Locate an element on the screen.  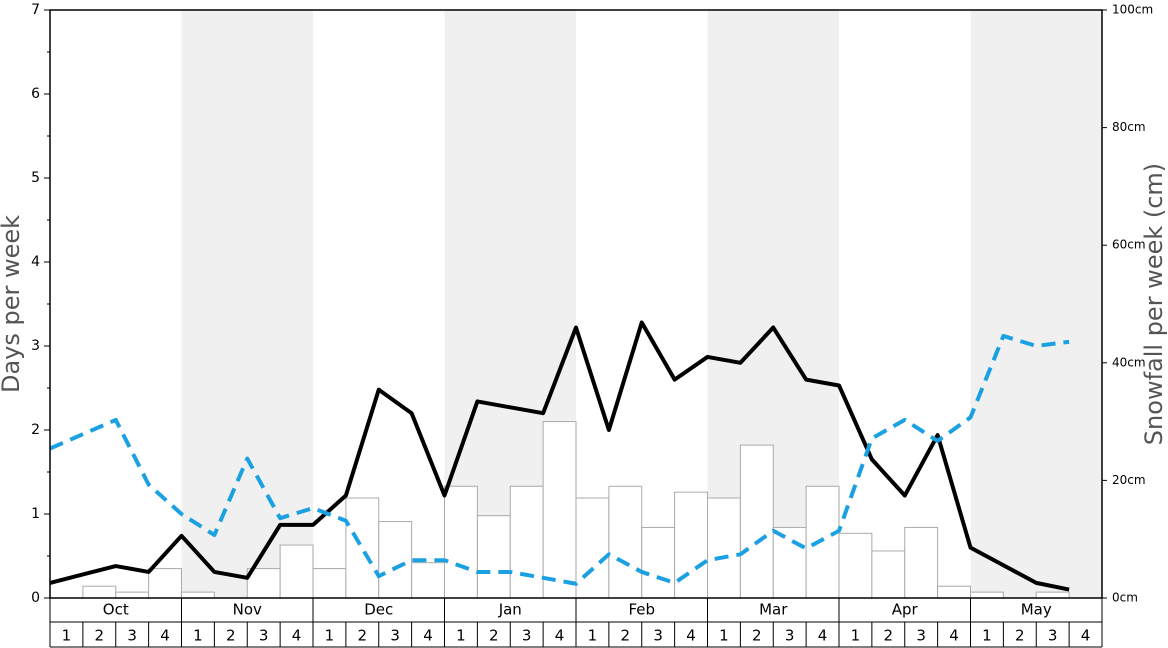
y-tick-label: 0 is located at coordinates (35, 598).